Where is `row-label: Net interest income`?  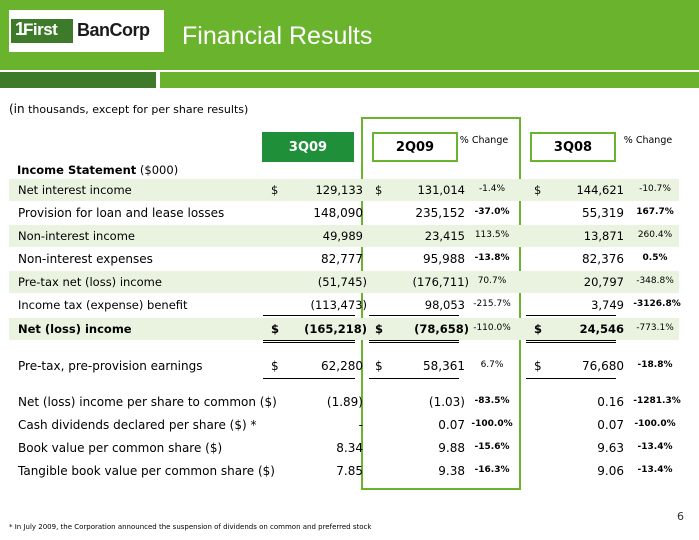 row-label: Net interest income is located at coordinates (75, 190).